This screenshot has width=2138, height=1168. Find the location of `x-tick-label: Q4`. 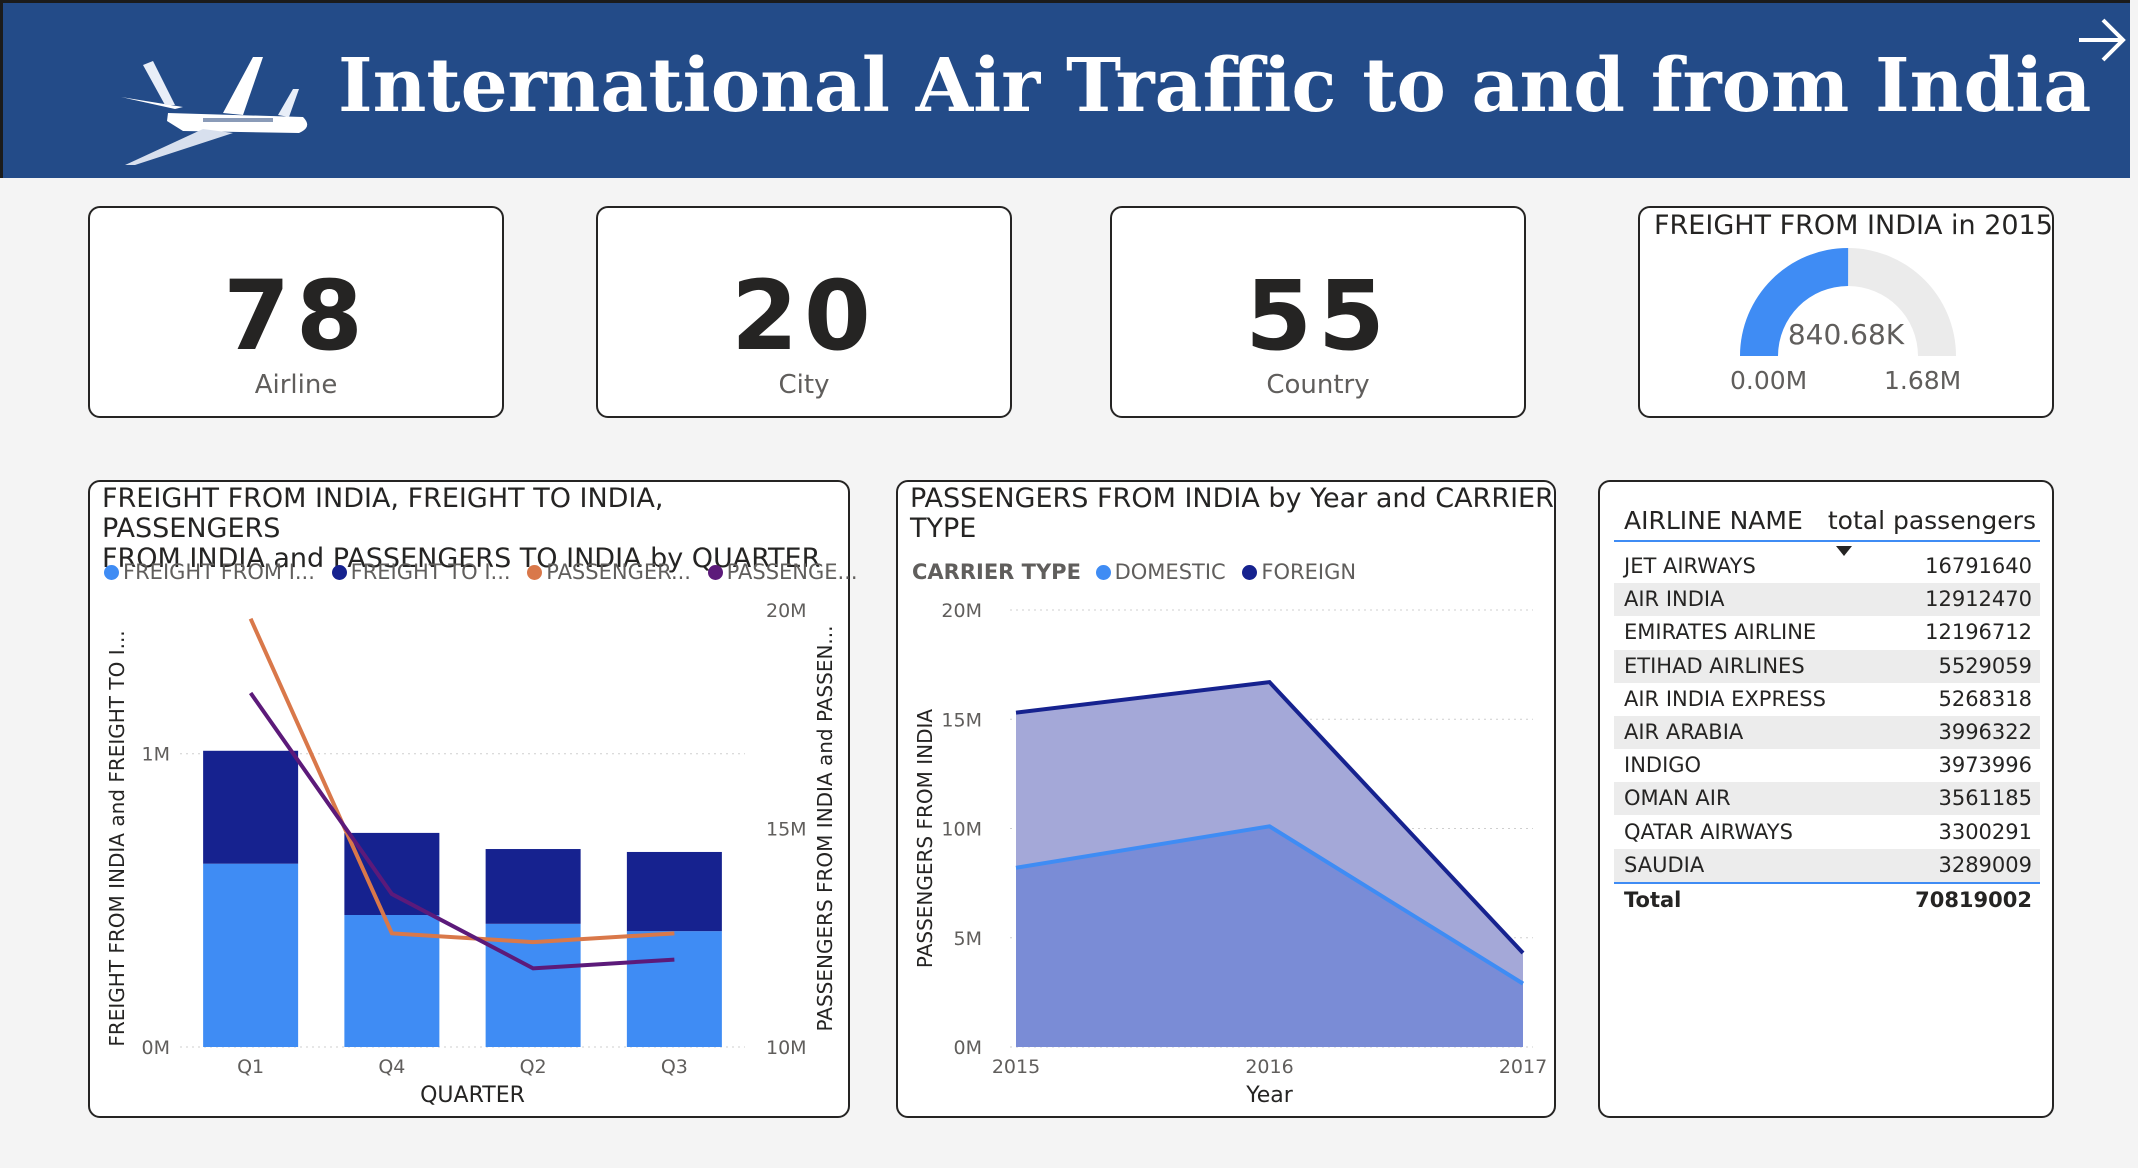

x-tick-label: Q4 is located at coordinates (391, 1067).